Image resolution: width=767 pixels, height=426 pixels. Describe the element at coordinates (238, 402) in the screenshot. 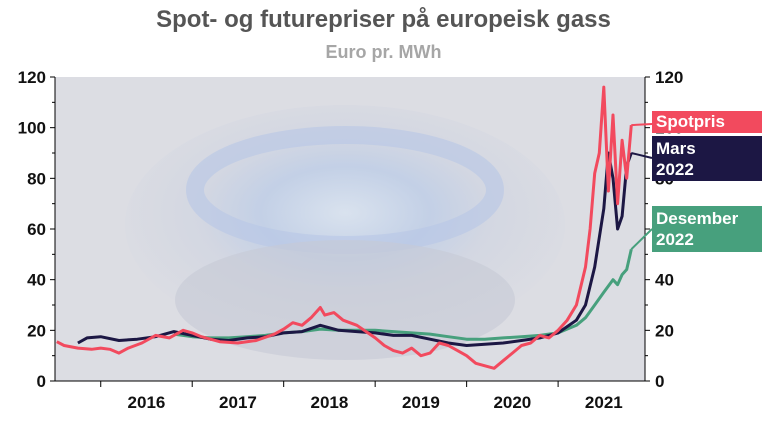

I see `x-tick-label: 2017` at that location.